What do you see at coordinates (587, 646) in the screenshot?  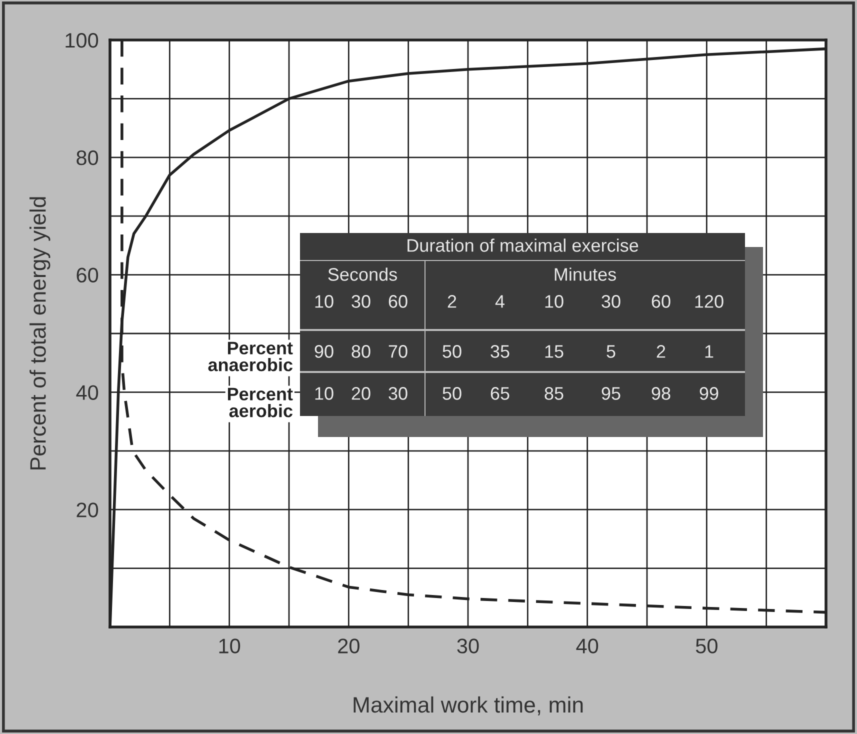 I see `x-tick-label: 40` at bounding box center [587, 646].